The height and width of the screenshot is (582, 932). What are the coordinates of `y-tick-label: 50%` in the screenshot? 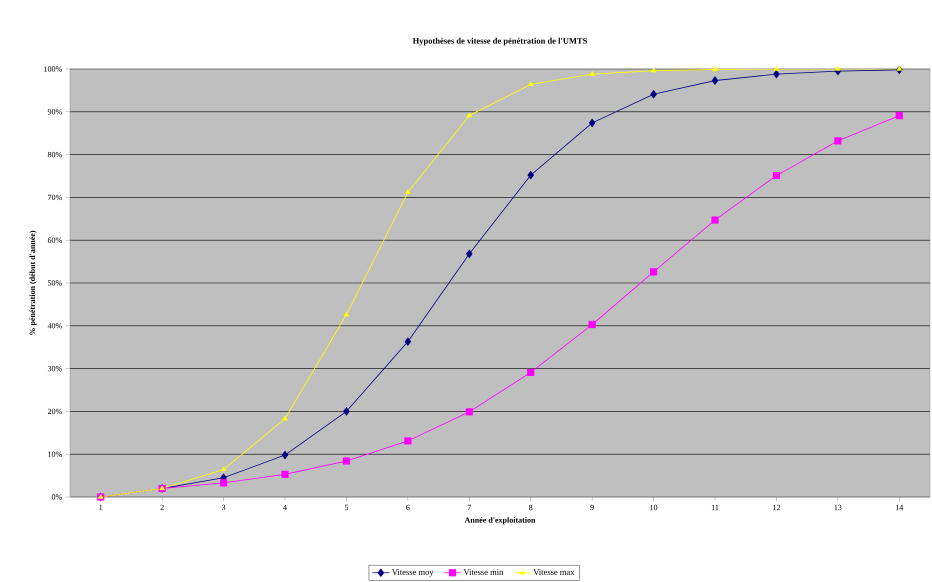 It's located at (55, 283).